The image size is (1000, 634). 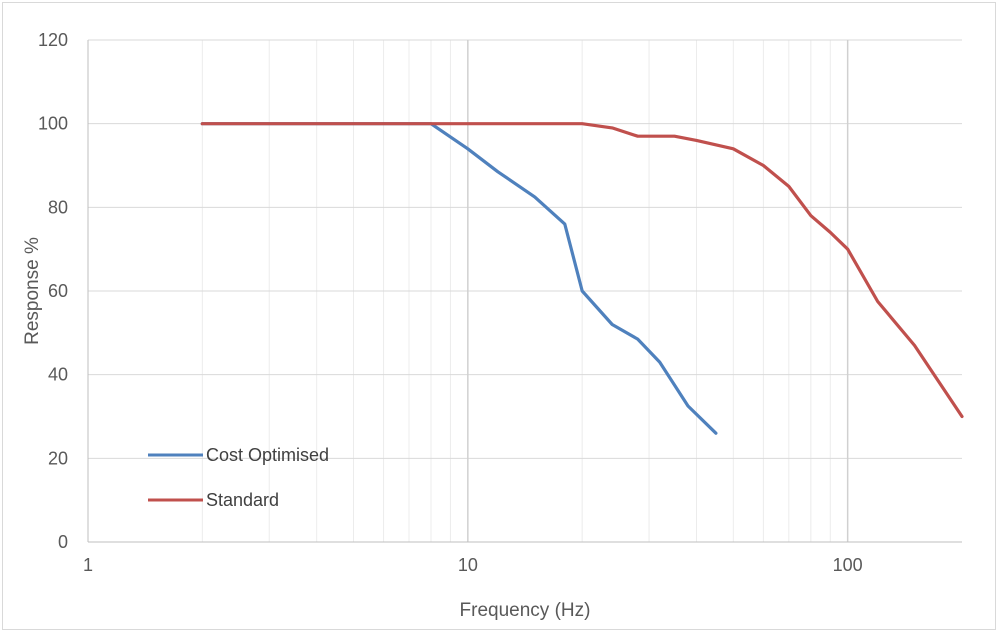 I want to click on y-axis-title: Response %, so click(x=32, y=291).